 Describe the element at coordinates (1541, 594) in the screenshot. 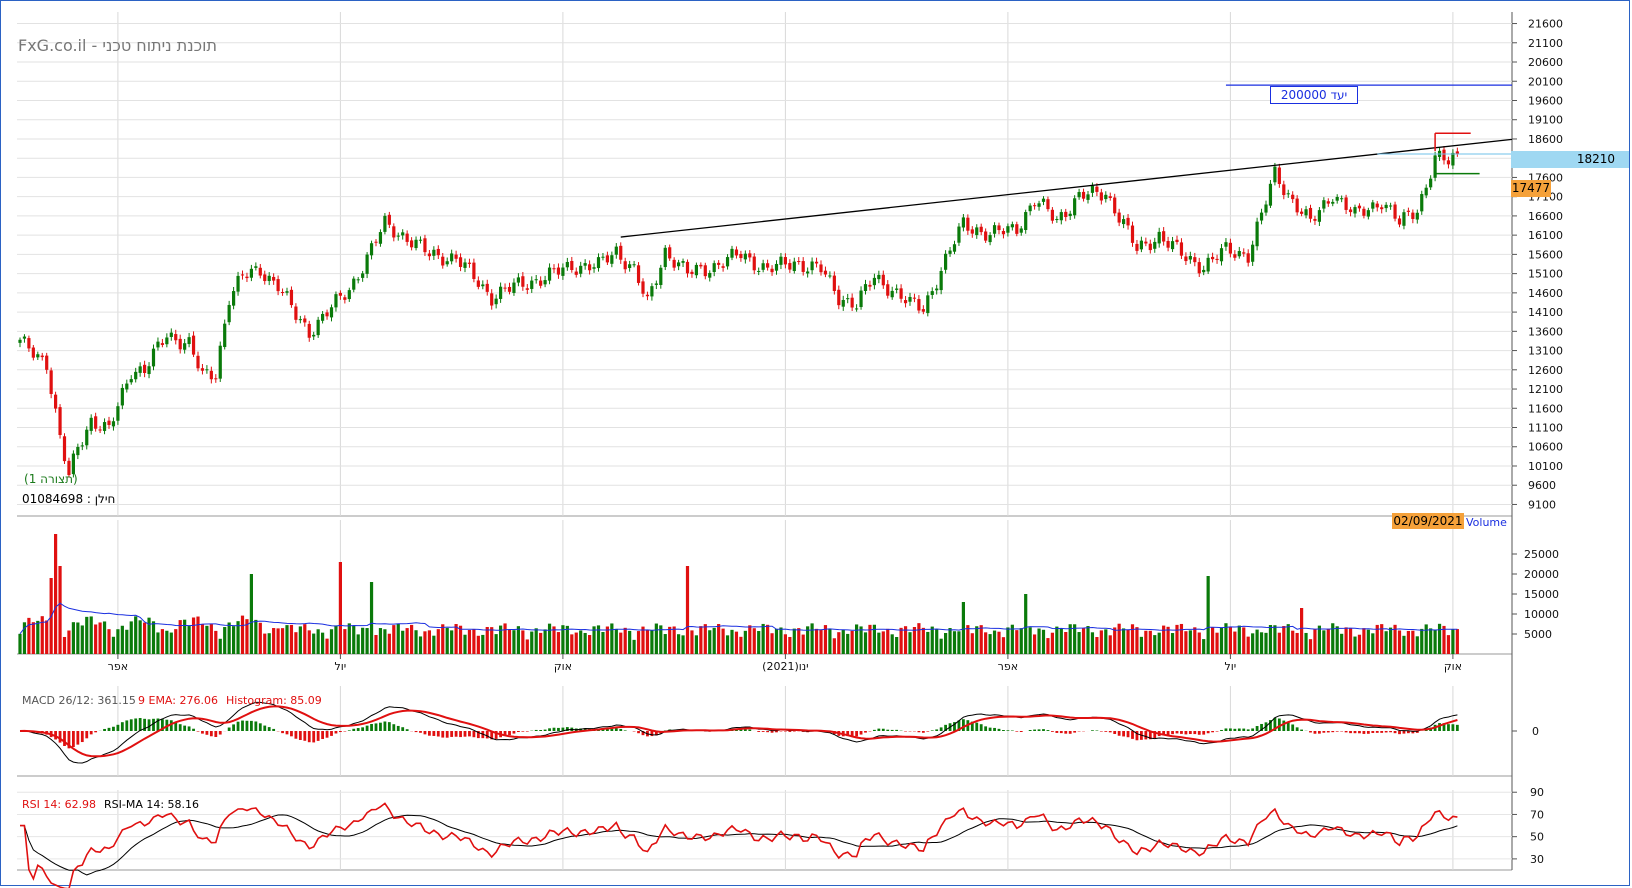

I see `volume-tick-label: 15000` at that location.